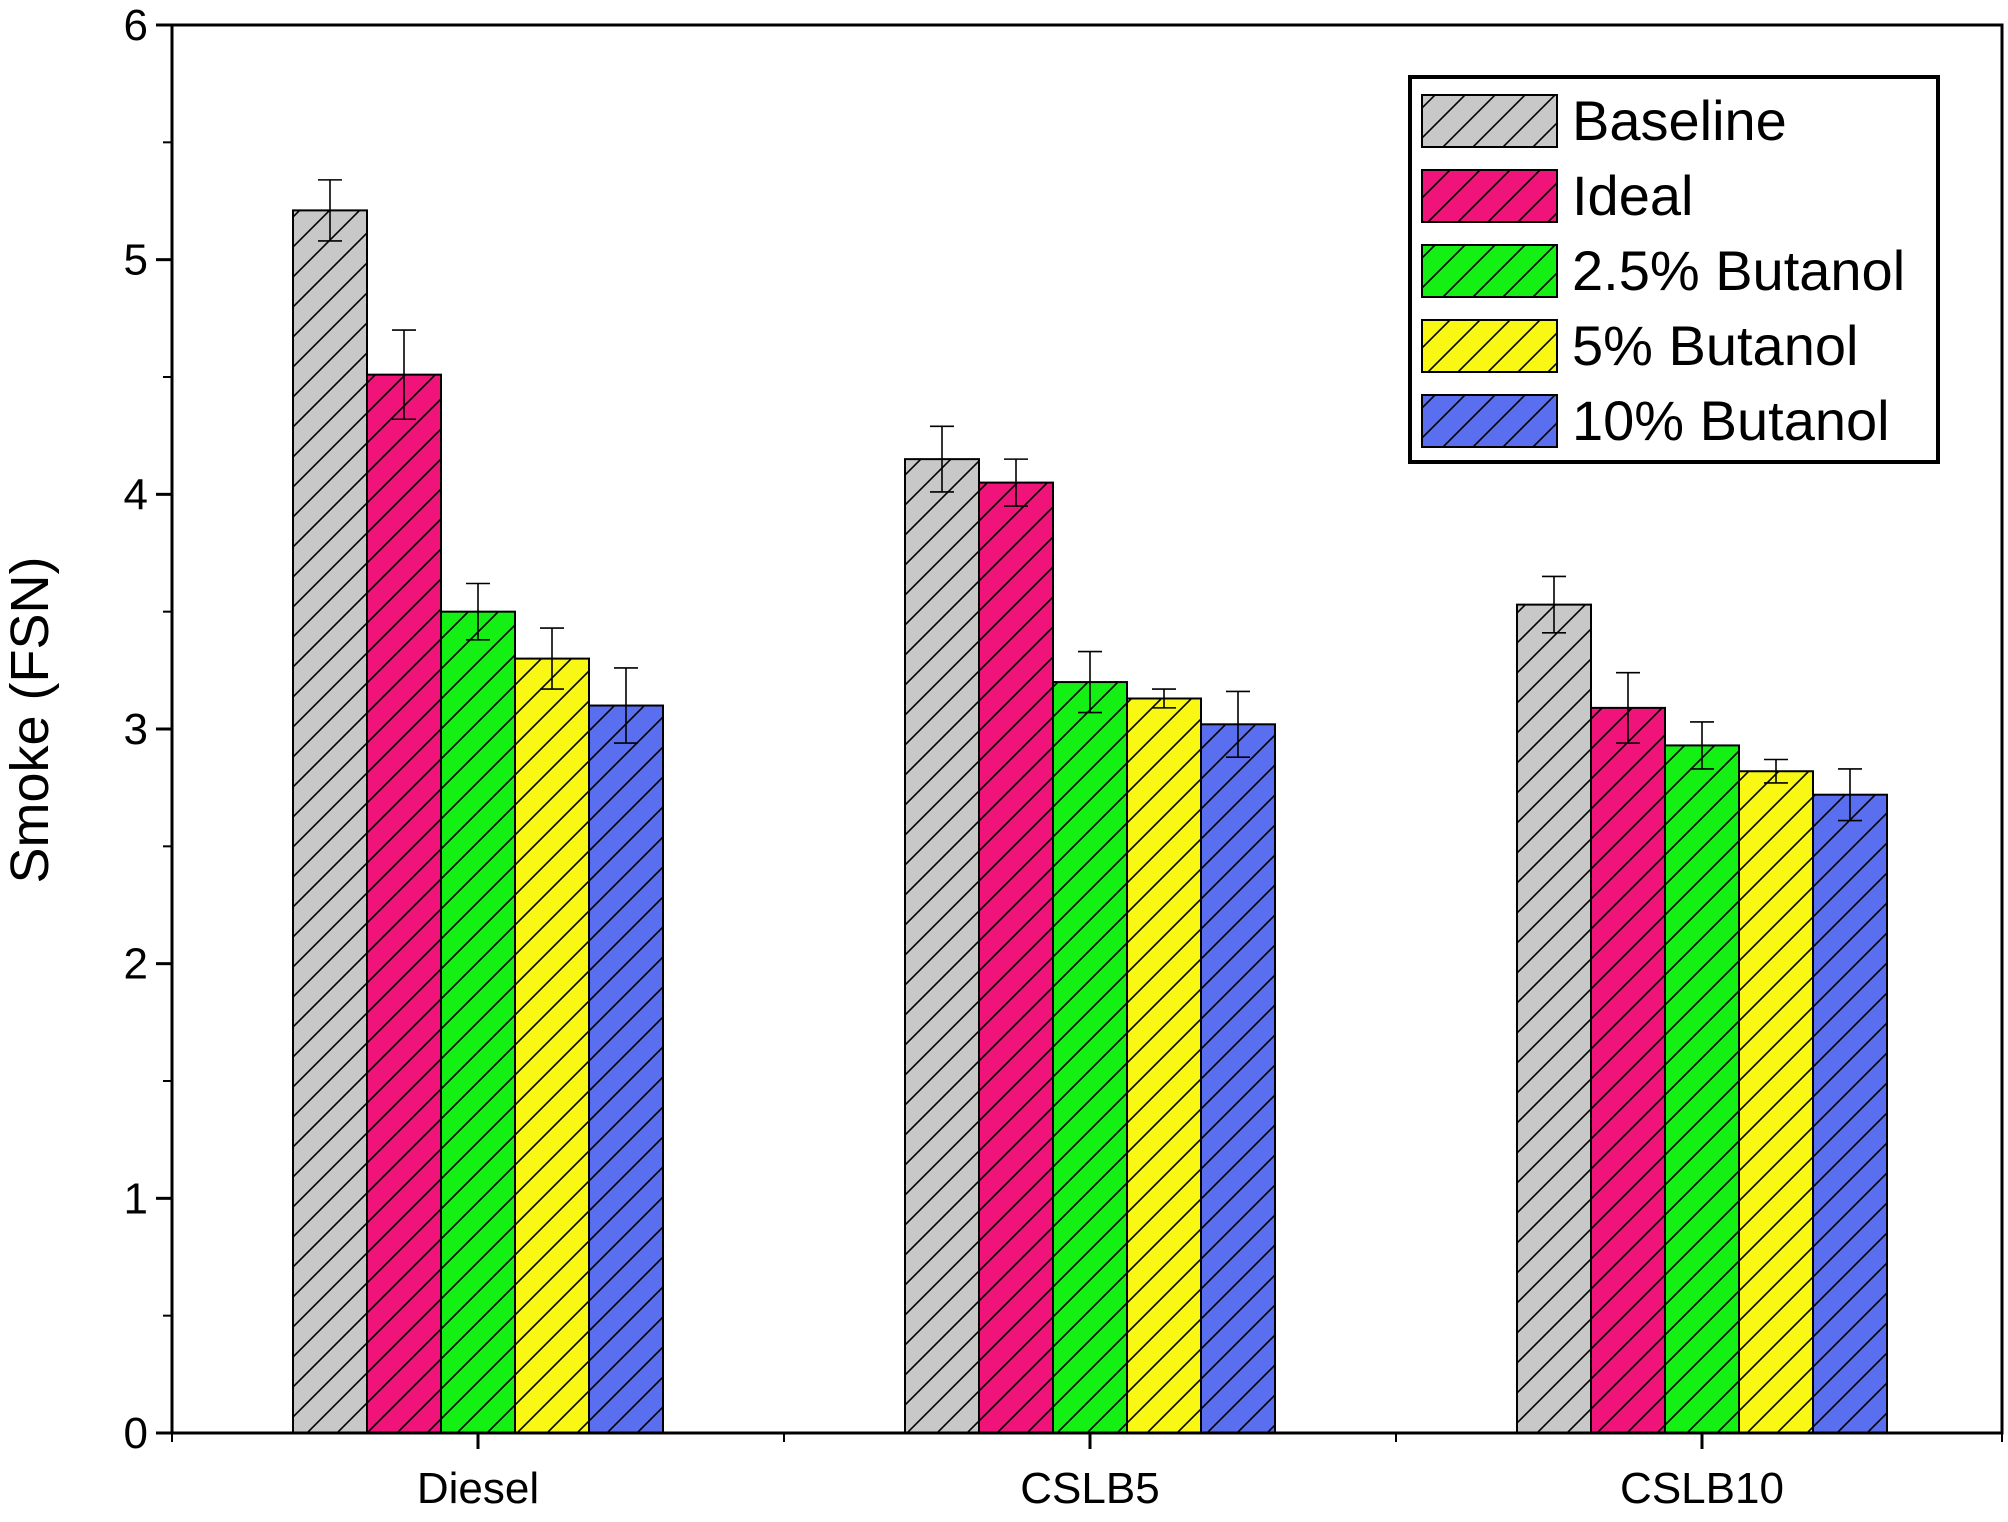 The width and height of the screenshot is (2008, 1522). What do you see at coordinates (1850, 1113) in the screenshot?
I see `bar-hatch-cslb10-10-butanol` at bounding box center [1850, 1113].